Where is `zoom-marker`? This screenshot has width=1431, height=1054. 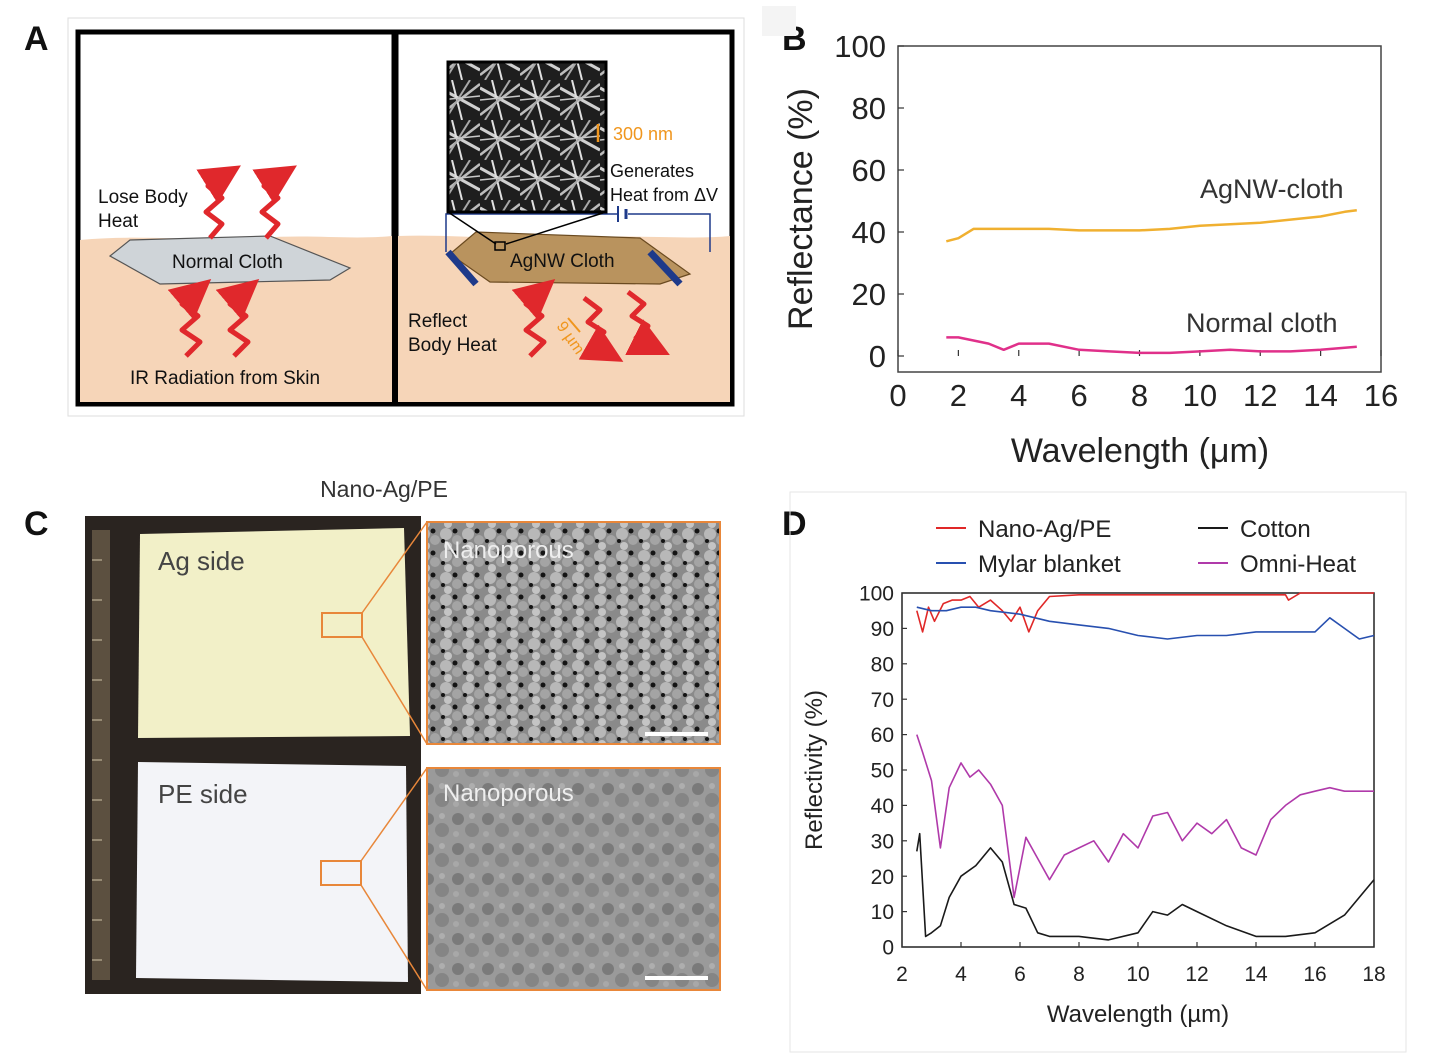 zoom-marker is located at coordinates (500, 246).